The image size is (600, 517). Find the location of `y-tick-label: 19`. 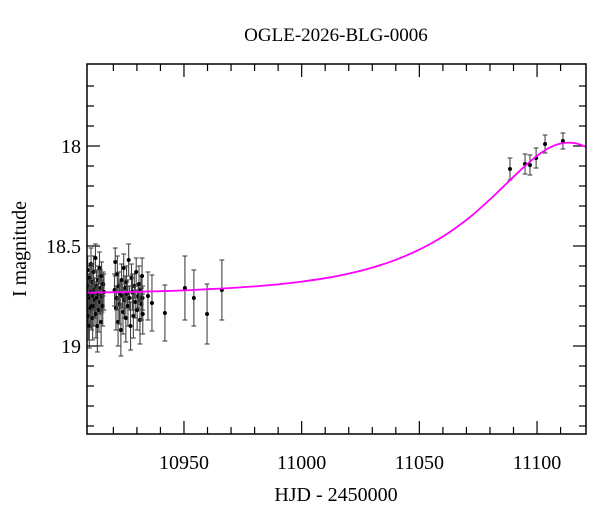

y-tick-label: 19 is located at coordinates (71, 347).